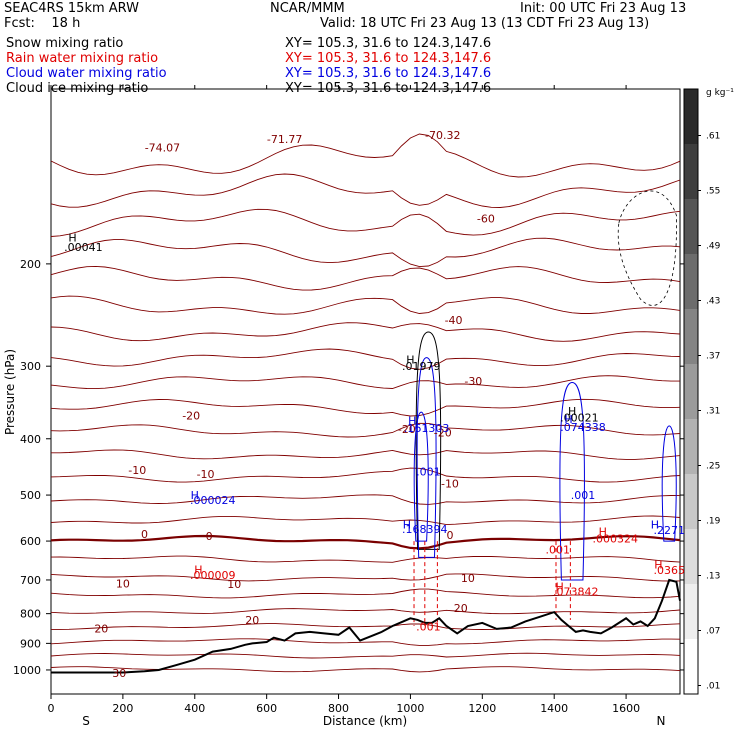 The image size is (740, 740). What do you see at coordinates (10, 392) in the screenshot?
I see `y-axis-label: Pressure (hPa)` at bounding box center [10, 392].